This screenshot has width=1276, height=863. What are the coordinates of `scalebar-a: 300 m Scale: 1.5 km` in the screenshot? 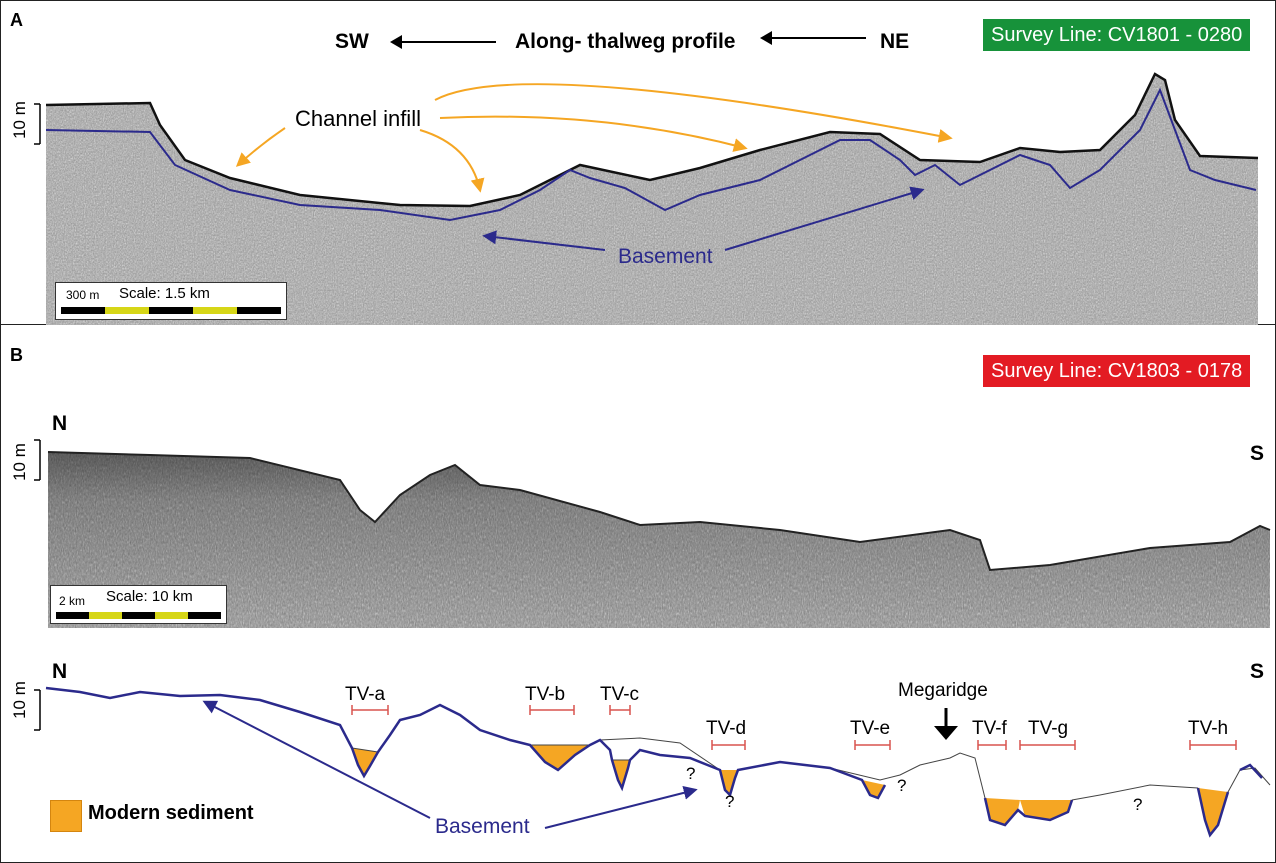 It's located at (171, 301).